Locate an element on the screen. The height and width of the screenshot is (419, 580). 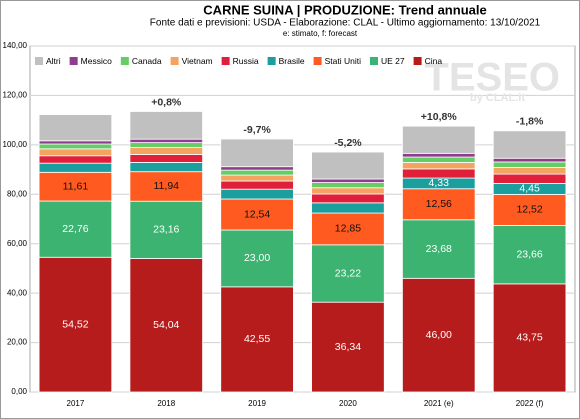
y-tick-label: 100,00 is located at coordinates (15, 144).